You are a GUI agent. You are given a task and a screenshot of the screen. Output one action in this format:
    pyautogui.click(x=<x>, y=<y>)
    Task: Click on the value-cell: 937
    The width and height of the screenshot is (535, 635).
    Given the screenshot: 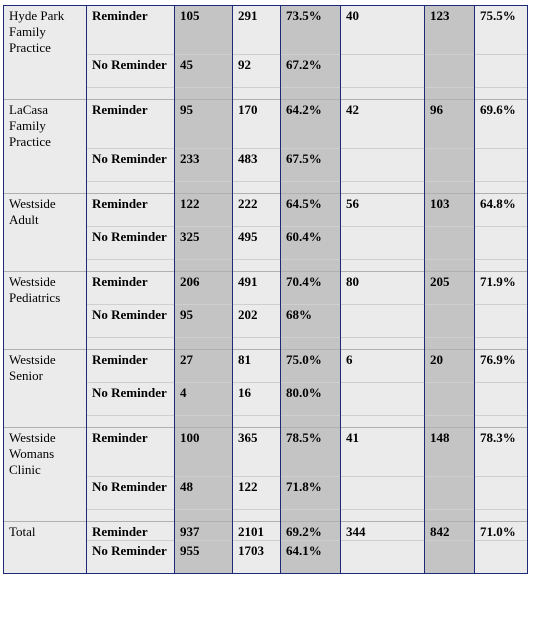 What is the action you would take?
    pyautogui.click(x=203, y=531)
    